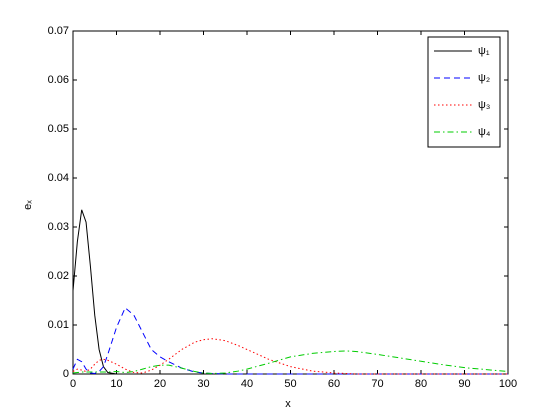  Describe the element at coordinates (484, 132) in the screenshot. I see `legend-label: ψ₄` at that location.